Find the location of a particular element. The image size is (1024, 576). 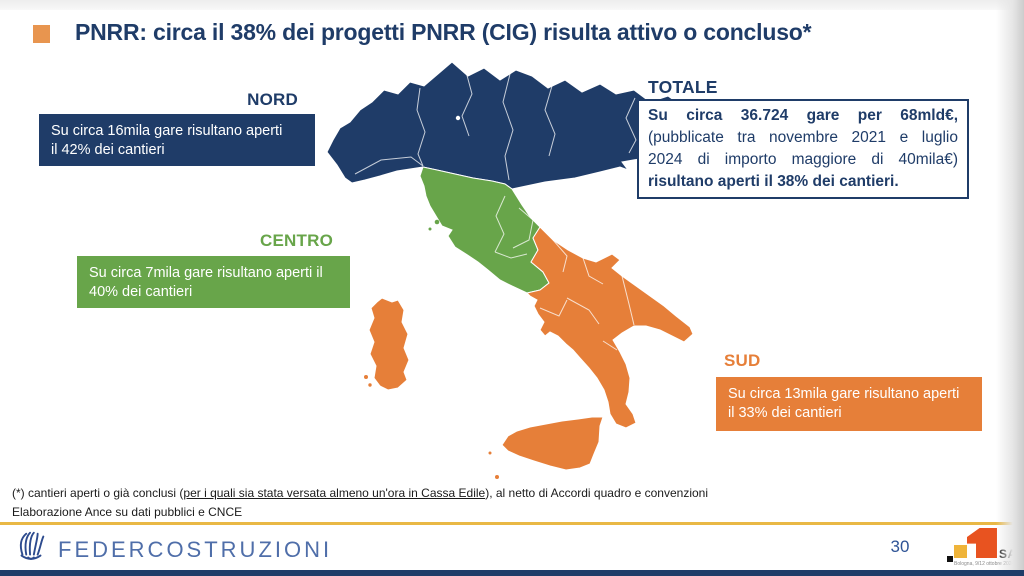

saie-yellow-square-icon is located at coordinates (960, 551).